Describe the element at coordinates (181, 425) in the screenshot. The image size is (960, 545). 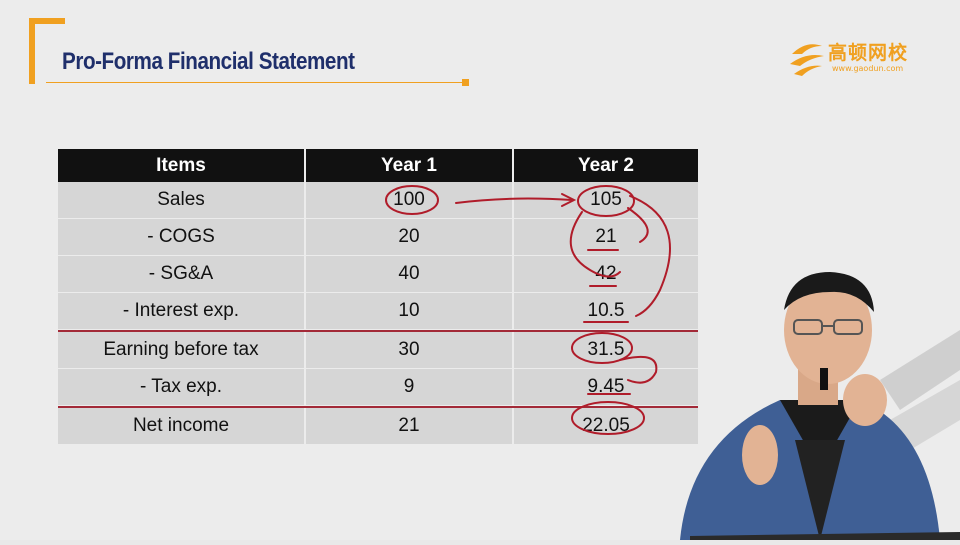
I see `row-item: Net income` at that location.